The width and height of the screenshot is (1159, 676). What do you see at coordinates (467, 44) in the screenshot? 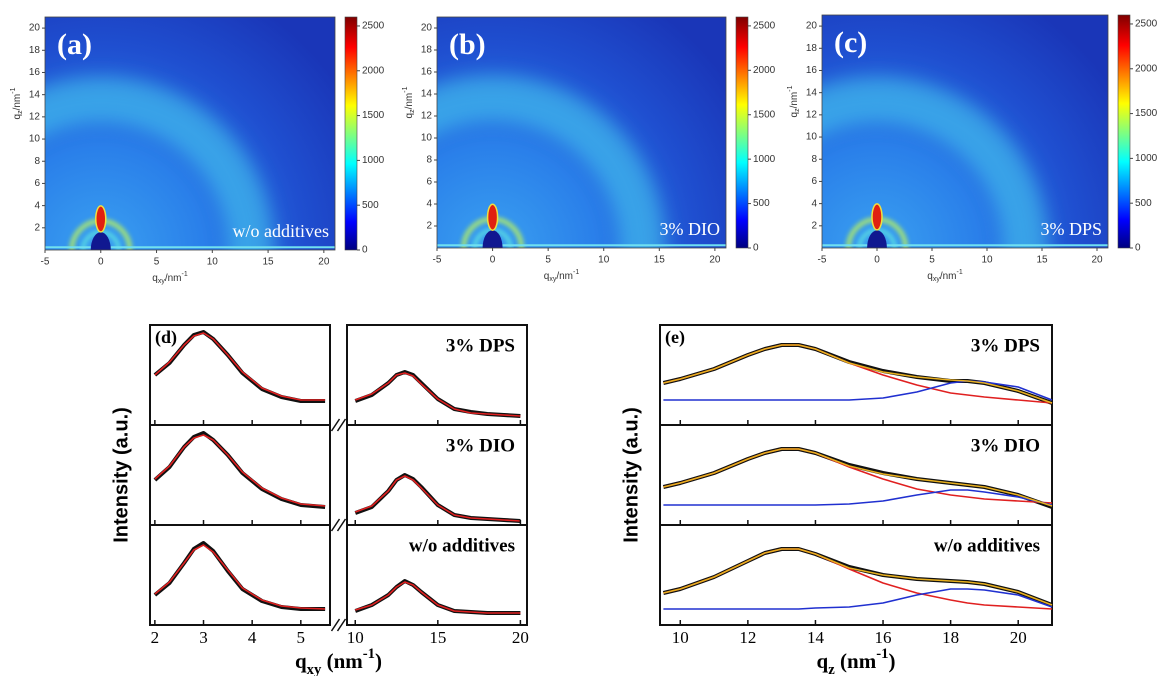
I see `panel-label: (b)` at bounding box center [467, 44].